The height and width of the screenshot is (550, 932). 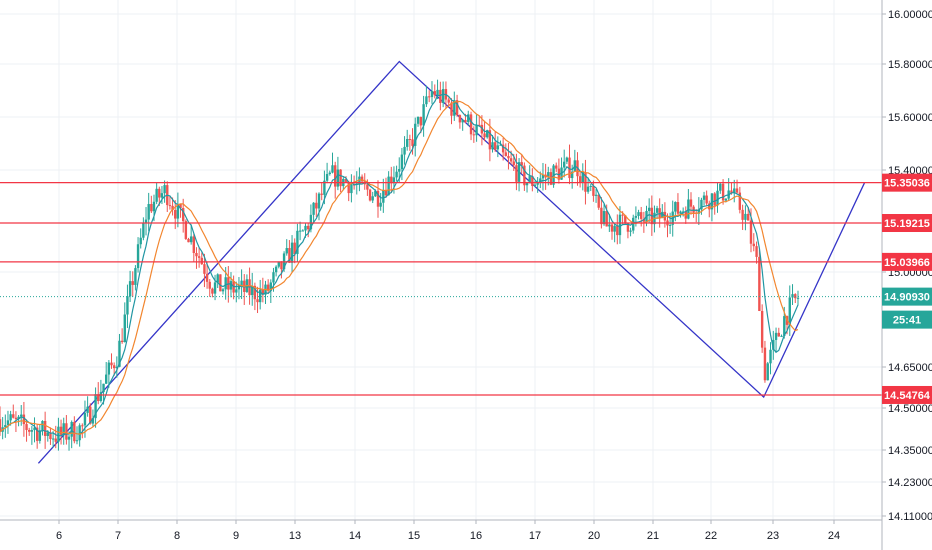 I want to click on level-price-label: 15.19215, so click(x=907, y=224).